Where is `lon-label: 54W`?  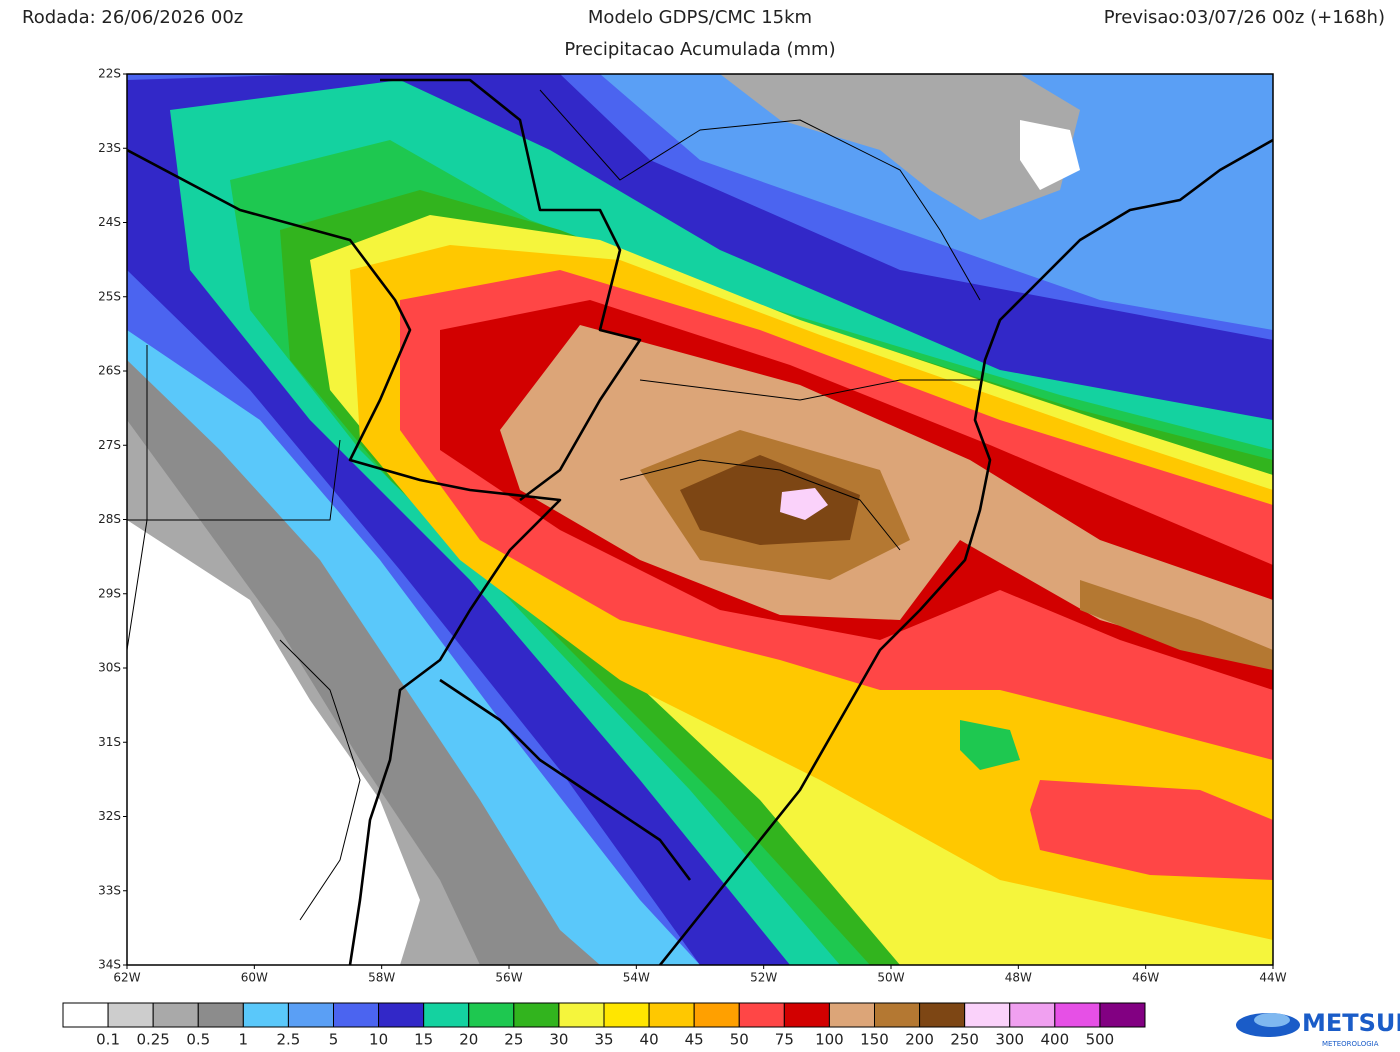
lon-label: 54W is located at coordinates (636, 978).